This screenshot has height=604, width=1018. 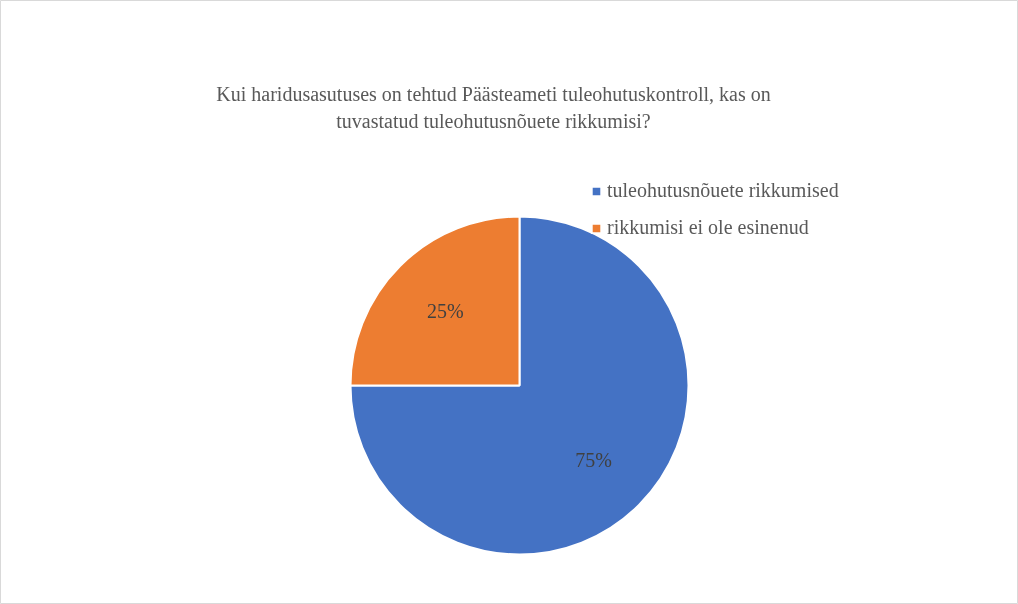 What do you see at coordinates (723, 190) in the screenshot?
I see `legend-label: tuleohutusnõuete rikkumised` at bounding box center [723, 190].